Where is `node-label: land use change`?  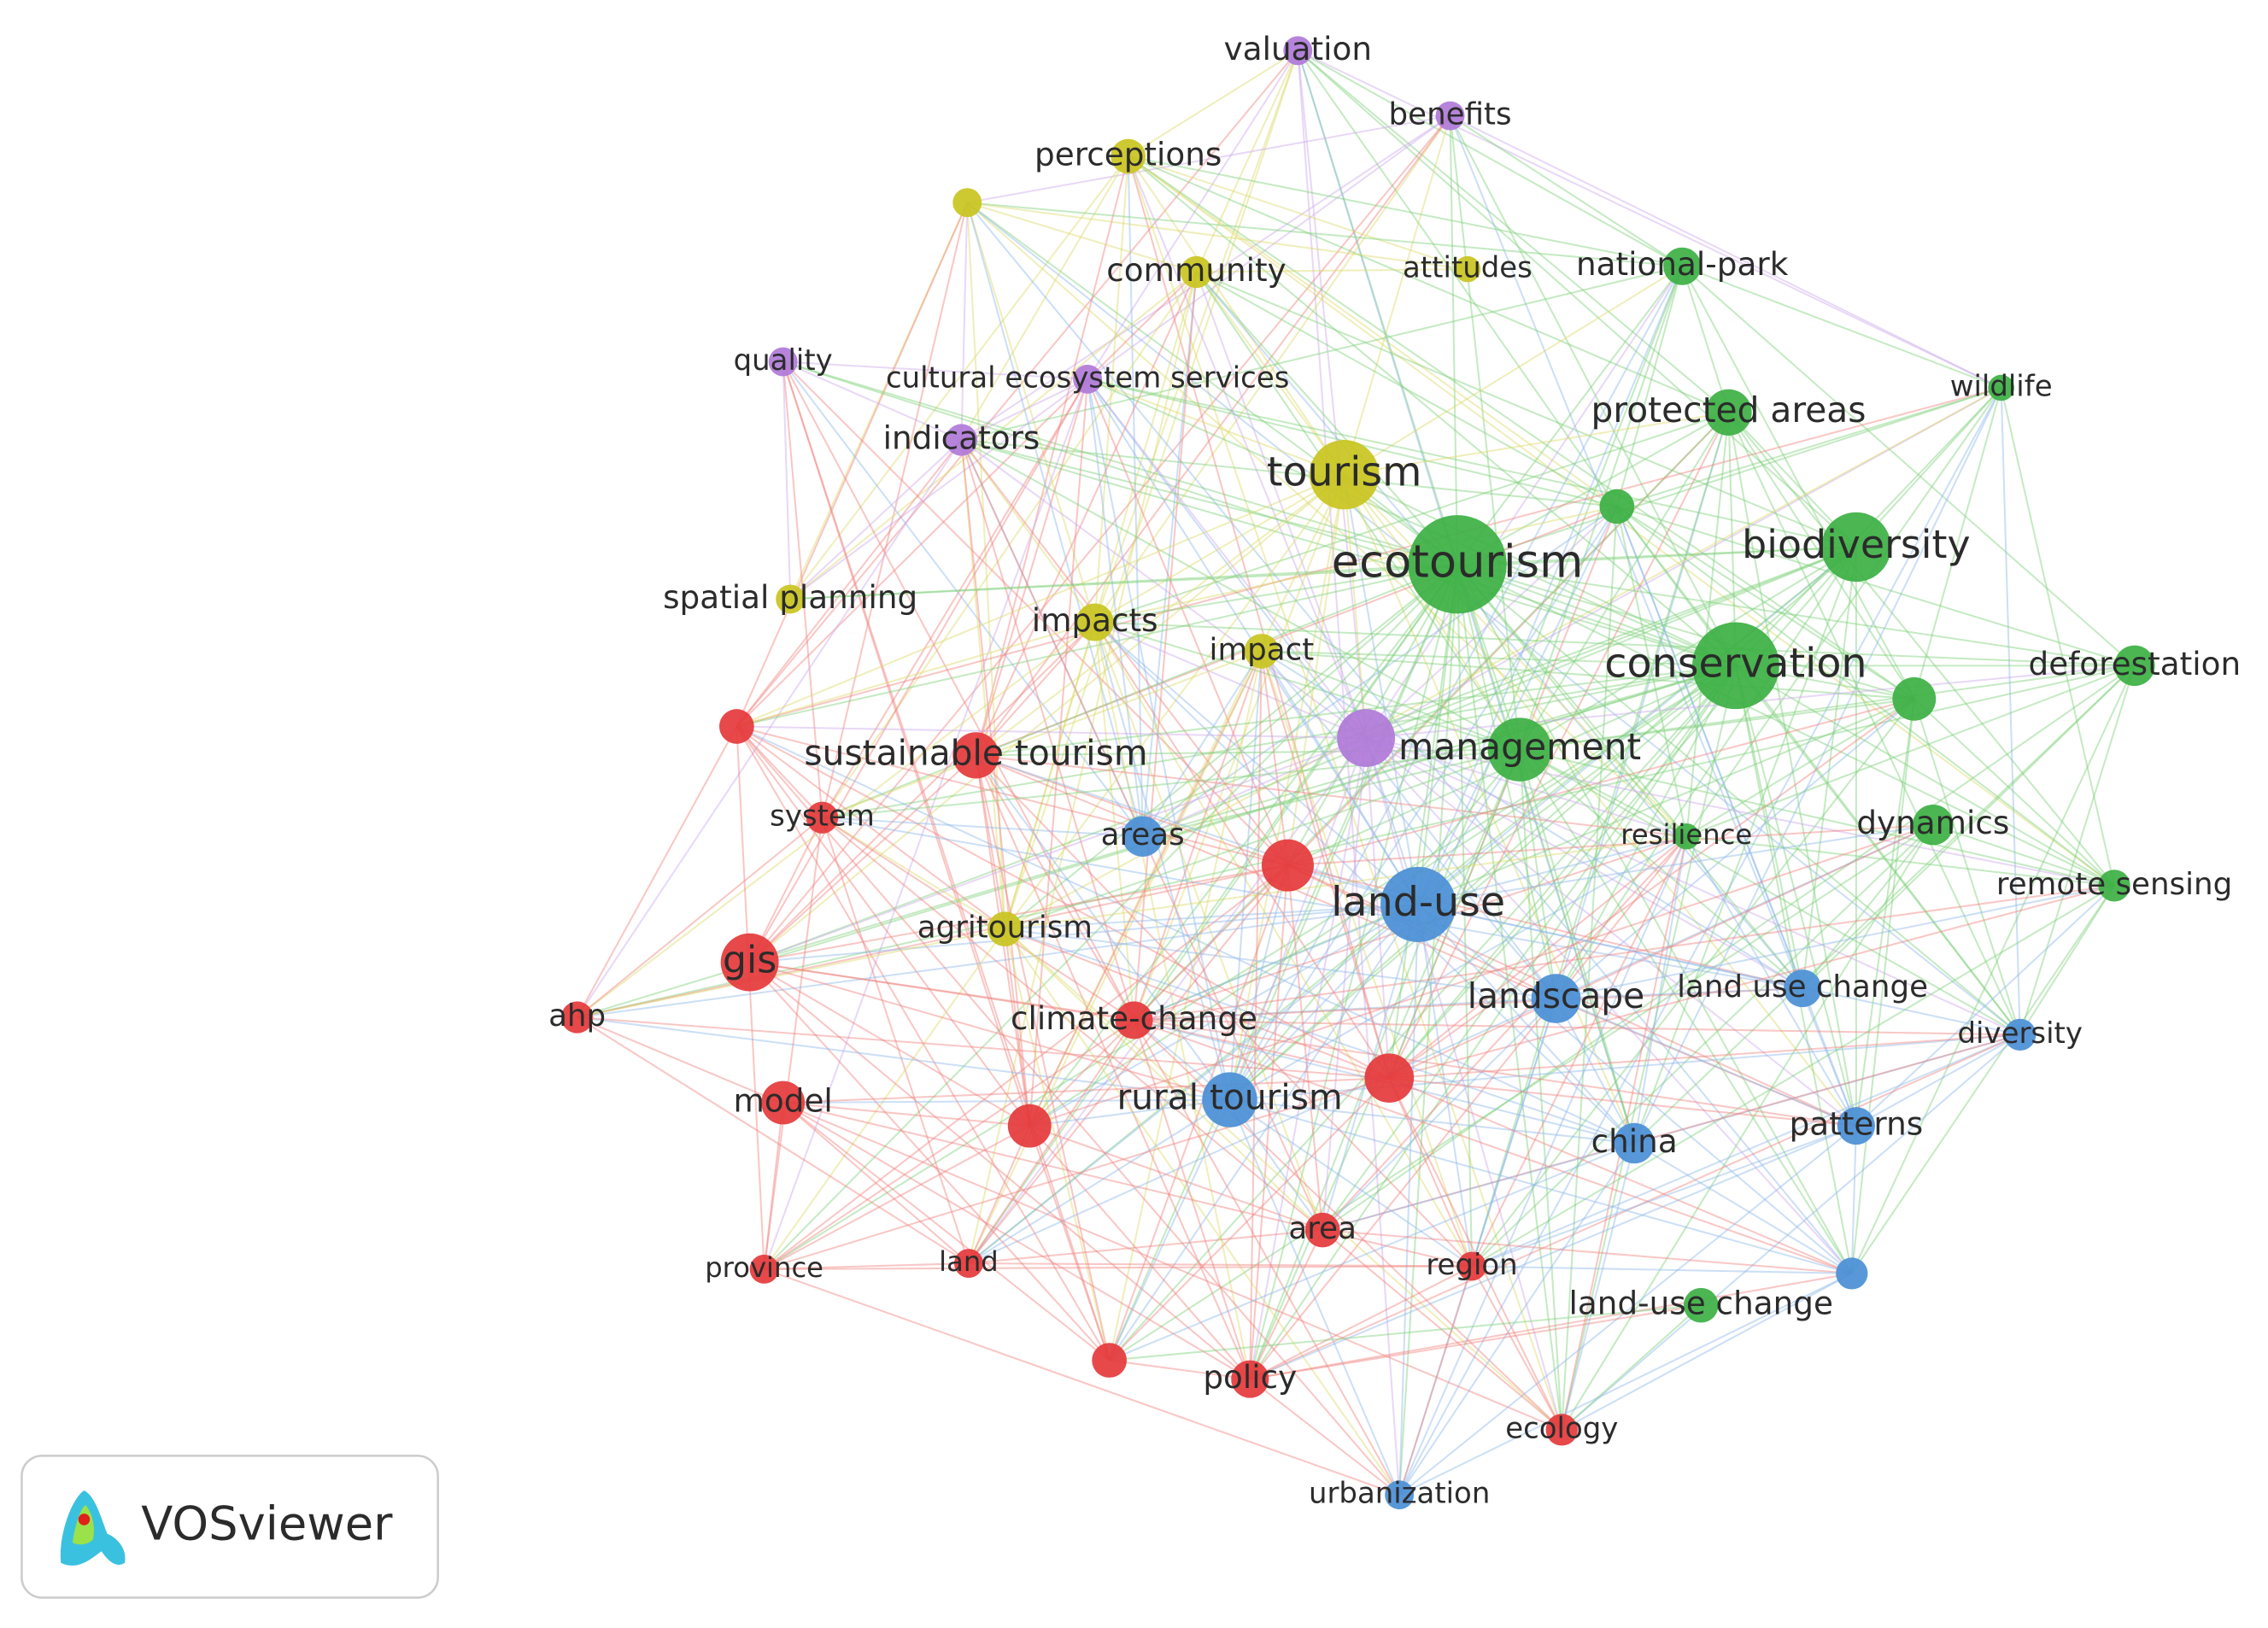 node-label: land use change is located at coordinates (1802, 986).